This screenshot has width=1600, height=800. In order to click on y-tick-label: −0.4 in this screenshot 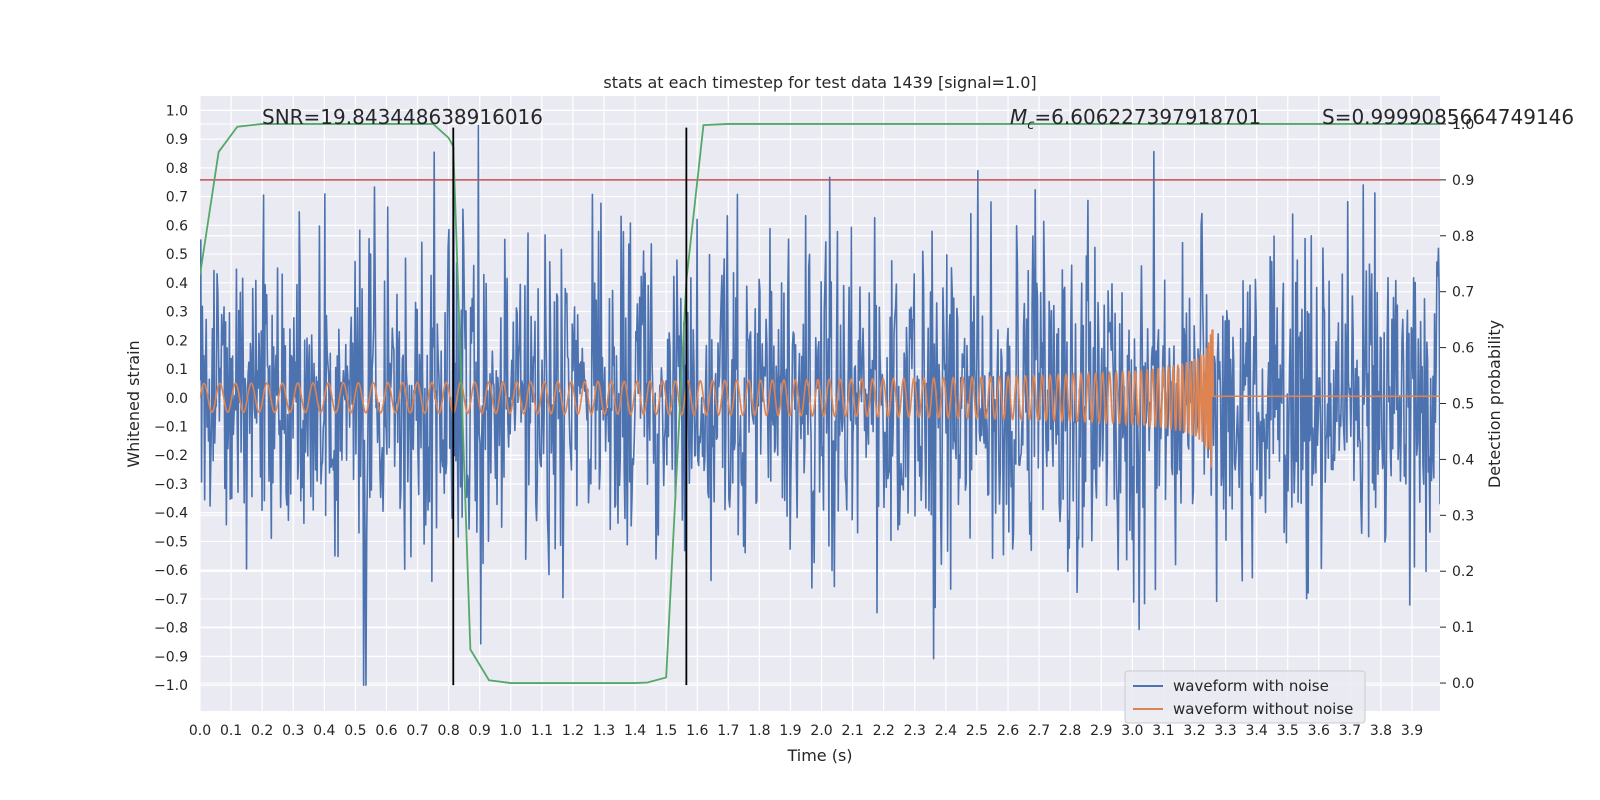, I will do `click(171, 514)`.